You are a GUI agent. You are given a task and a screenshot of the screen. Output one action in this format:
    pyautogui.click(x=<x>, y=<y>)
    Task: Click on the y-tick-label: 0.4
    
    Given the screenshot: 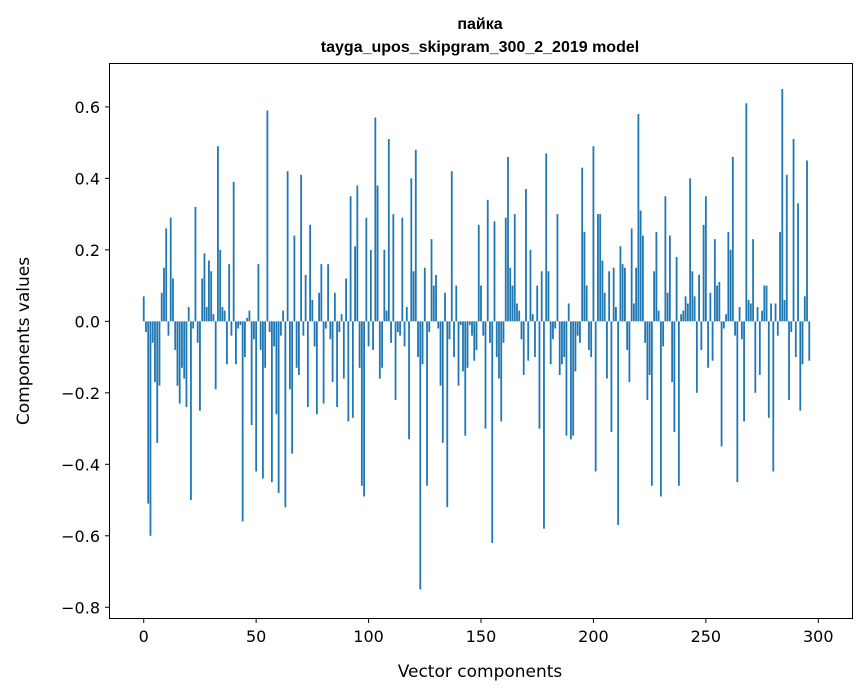 What is the action you would take?
    pyautogui.click(x=87, y=178)
    